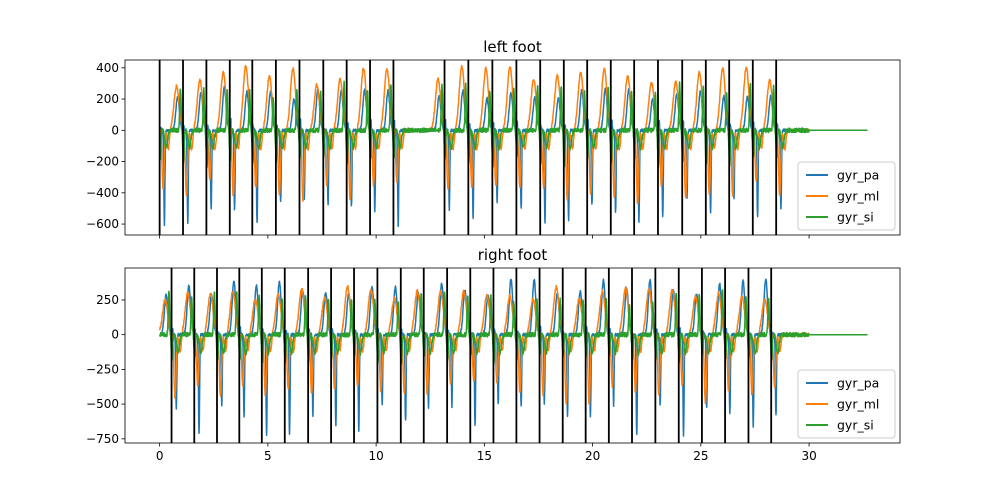  I want to click on y-tick-label: 250, so click(107, 300).